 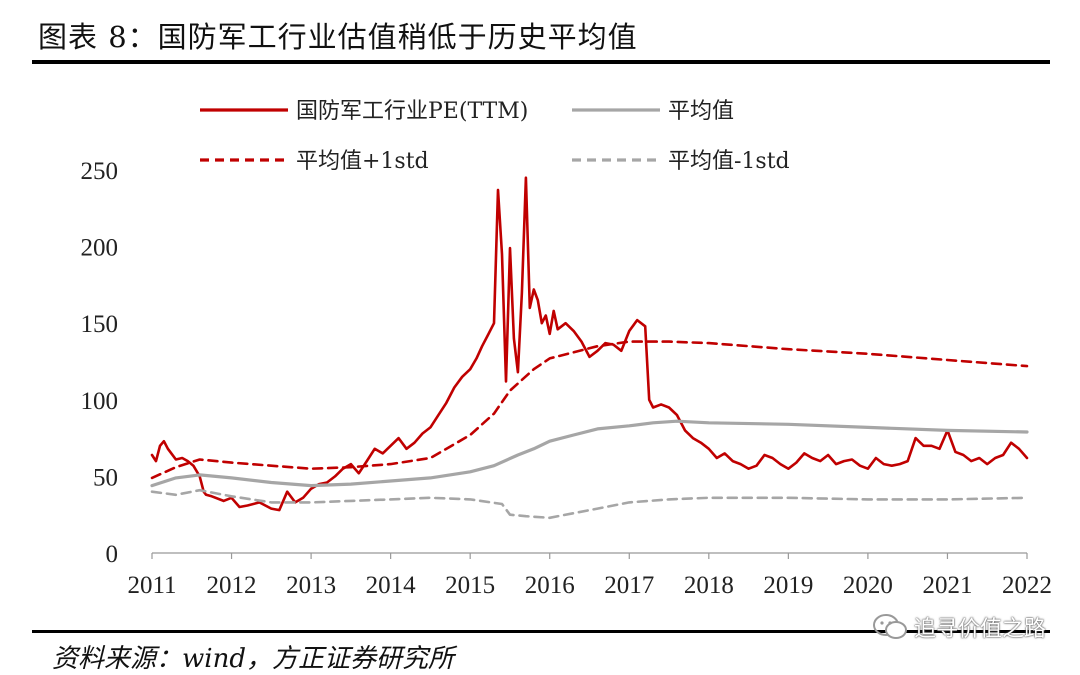 What do you see at coordinates (412, 111) in the screenshot?
I see `legend-label-0: 国防军工行业PE(TTM)` at bounding box center [412, 111].